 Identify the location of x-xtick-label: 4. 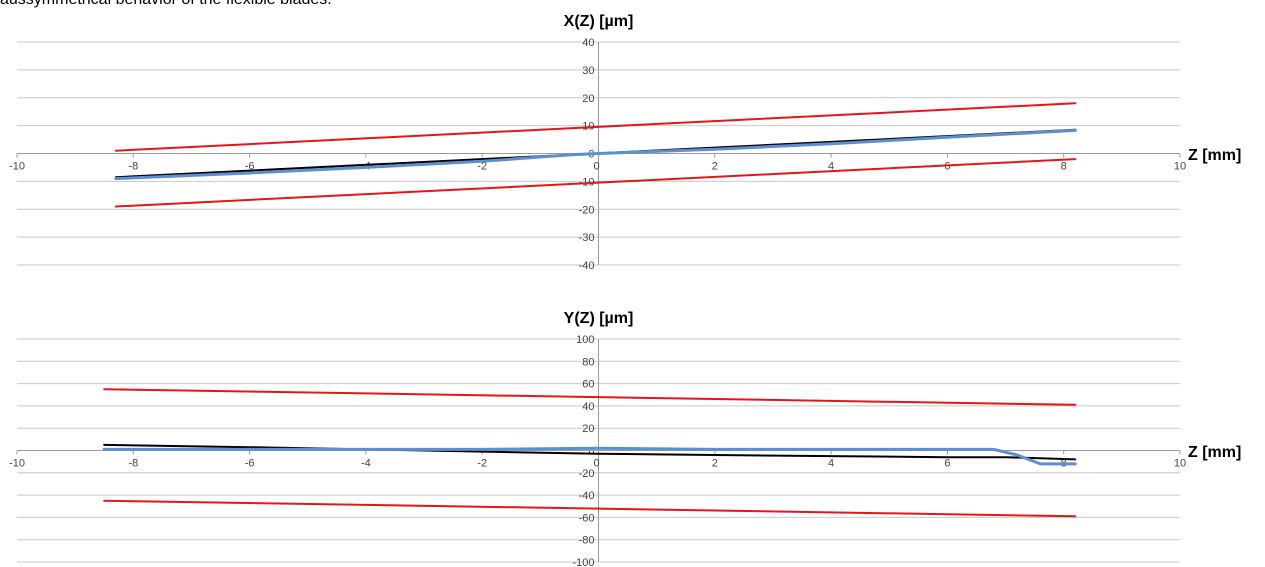
(831, 167).